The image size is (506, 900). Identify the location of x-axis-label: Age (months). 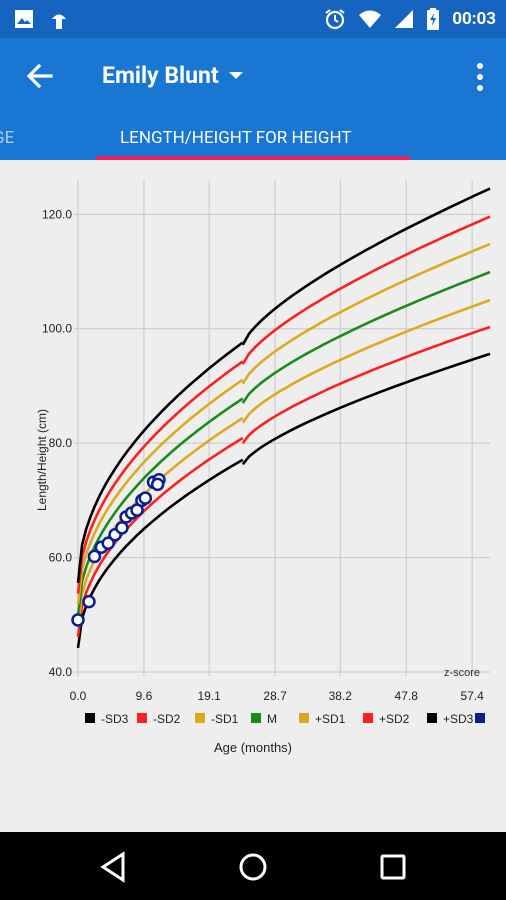
(253, 747).